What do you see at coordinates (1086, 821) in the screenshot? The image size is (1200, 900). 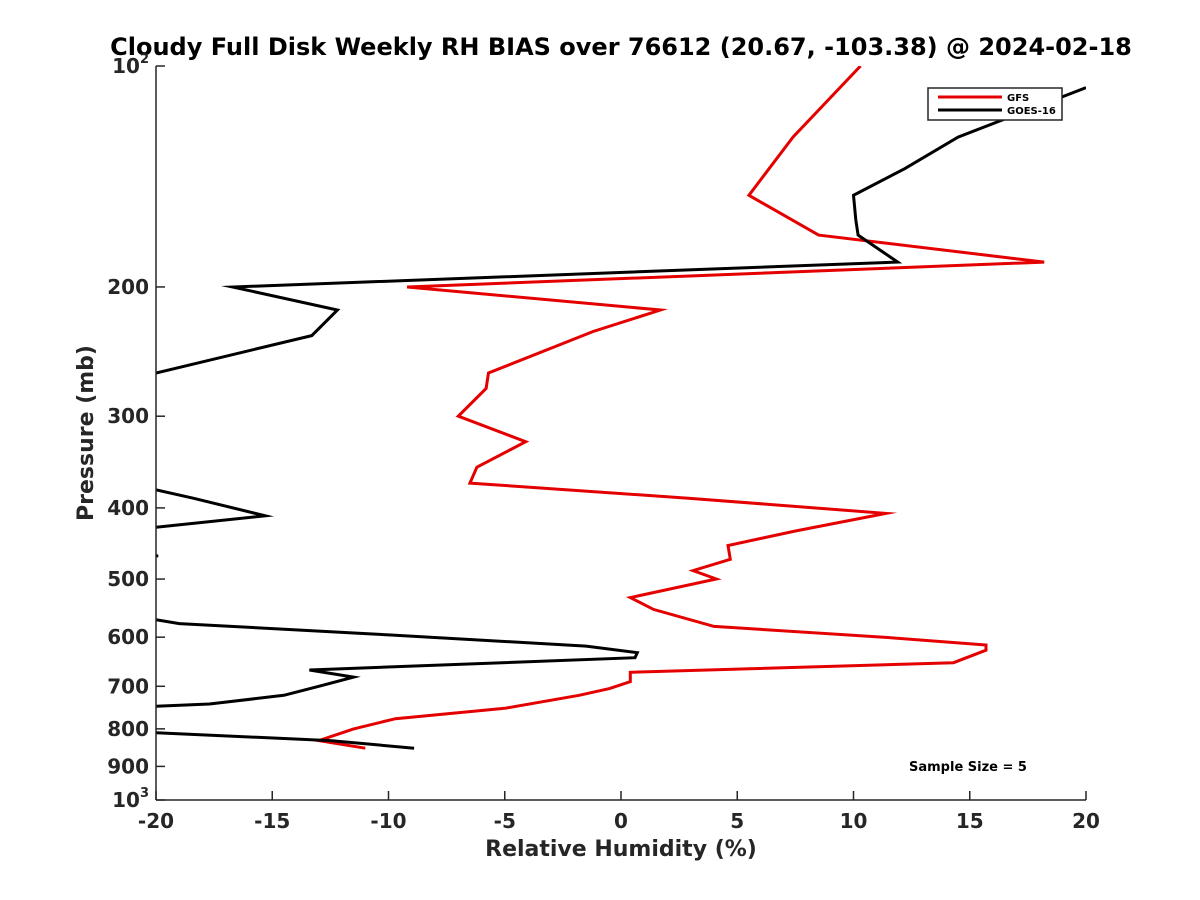 I see `x-tick-label: 20` at bounding box center [1086, 821].